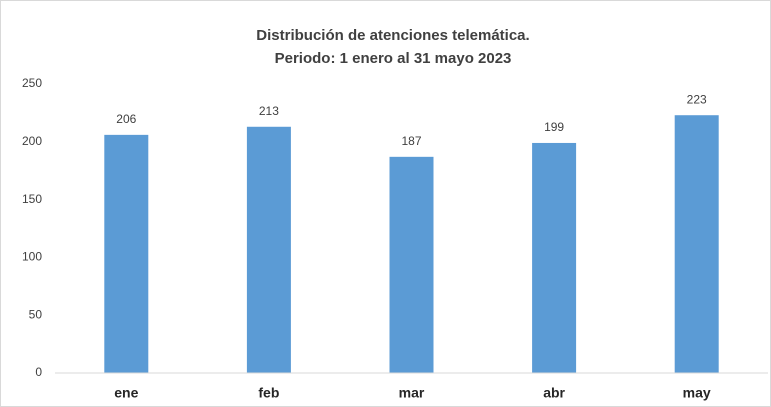 The image size is (771, 407). I want to click on x-tick-label: may, so click(697, 393).